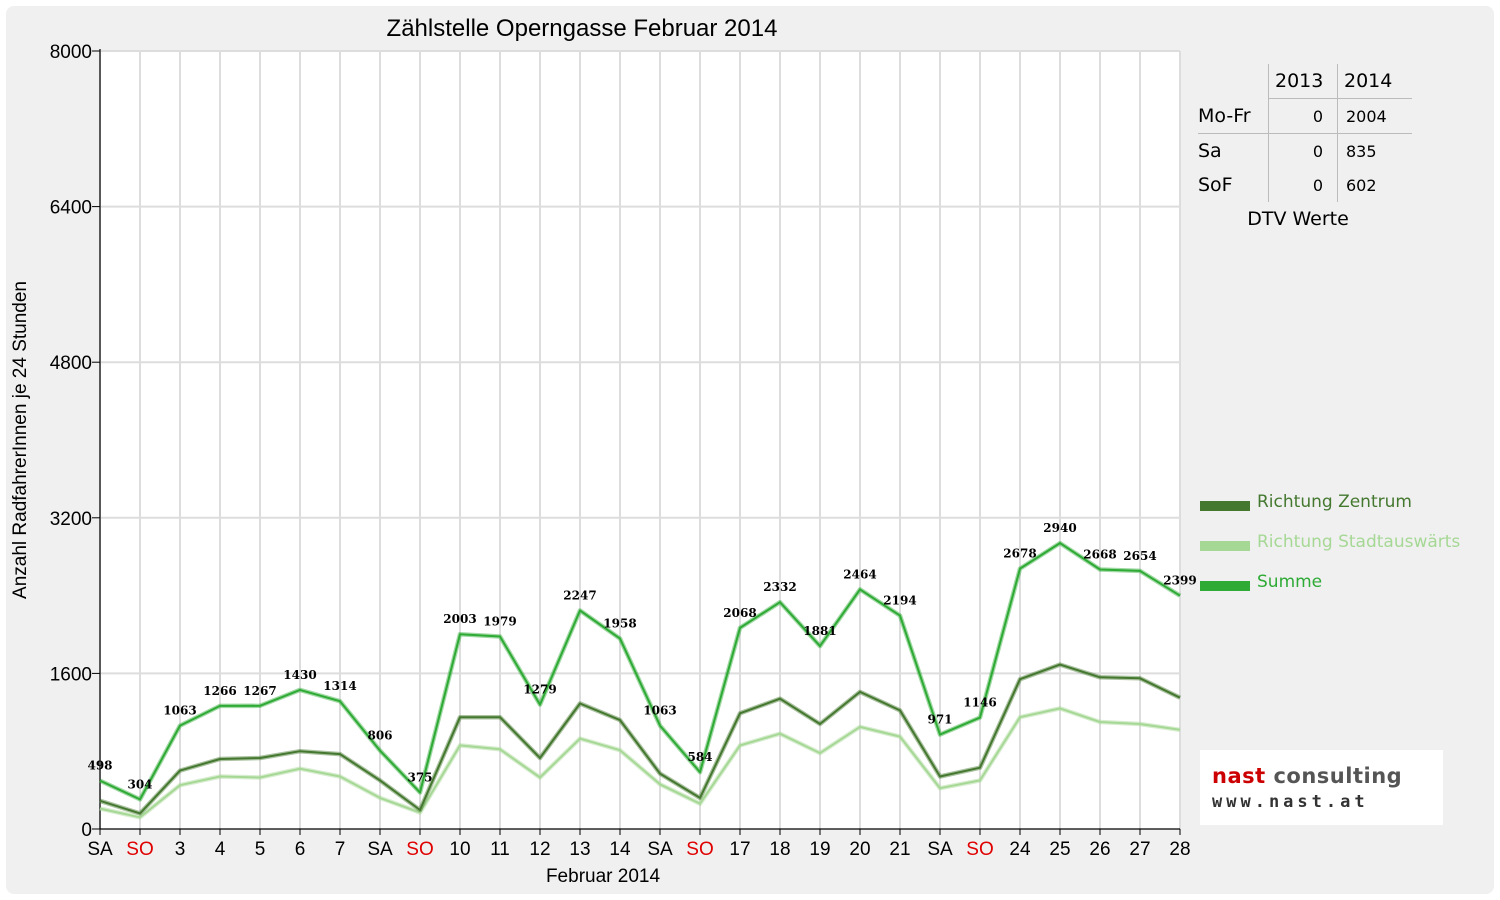 This screenshot has width=1500, height=900. Describe the element at coordinates (1020, 849) in the screenshot. I see `x-tick-label: 24` at that location.